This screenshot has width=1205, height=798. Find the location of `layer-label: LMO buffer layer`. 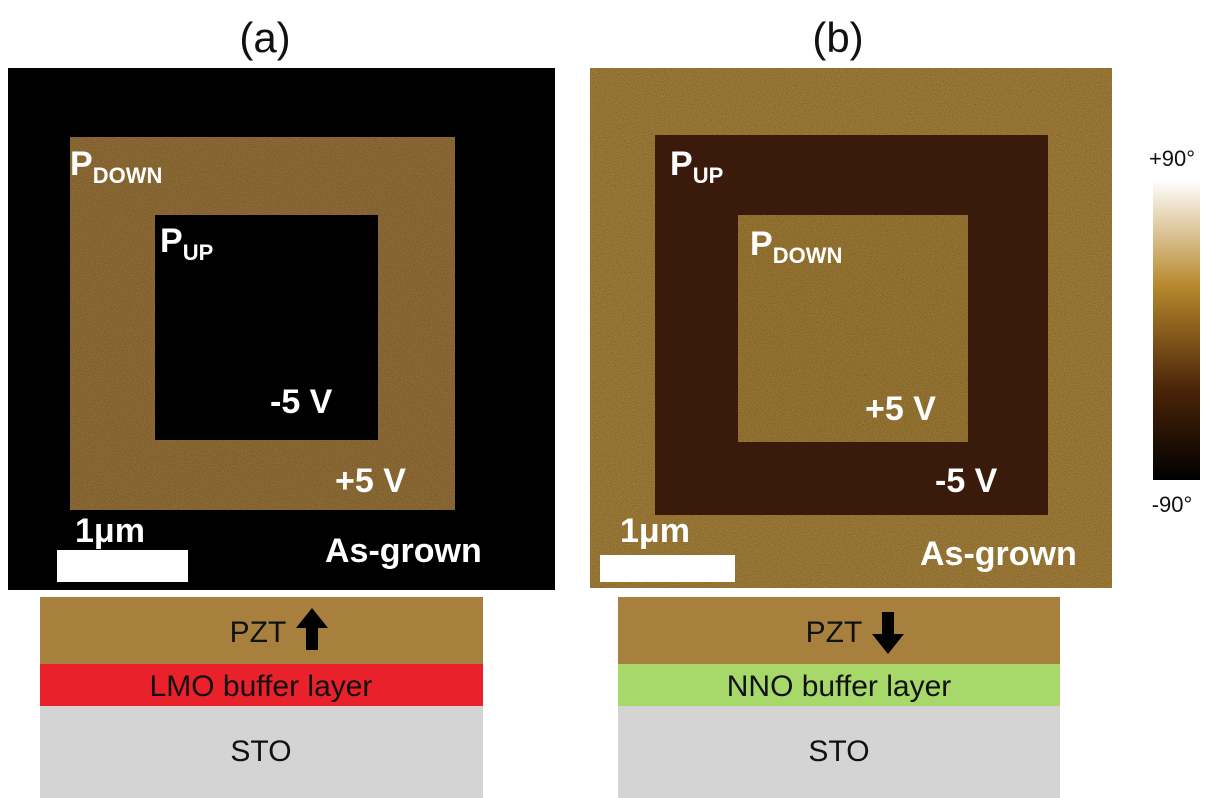

layer-label: LMO buffer layer is located at coordinates (261, 686).